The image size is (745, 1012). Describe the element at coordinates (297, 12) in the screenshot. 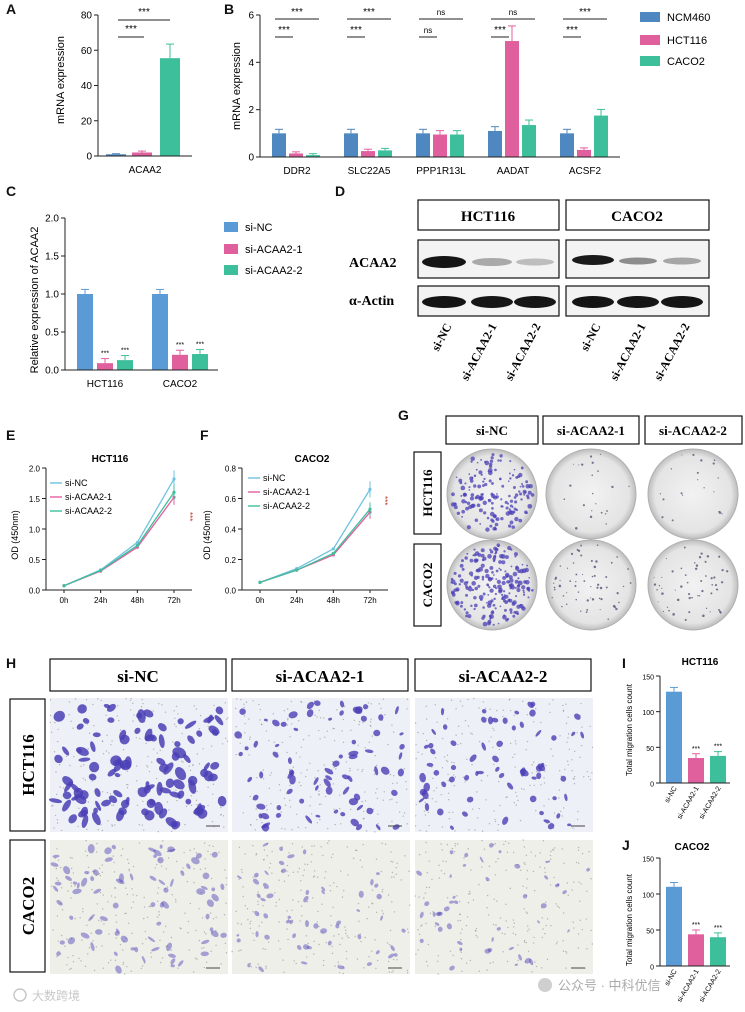

I see `panel-b-sig-top: ***` at that location.